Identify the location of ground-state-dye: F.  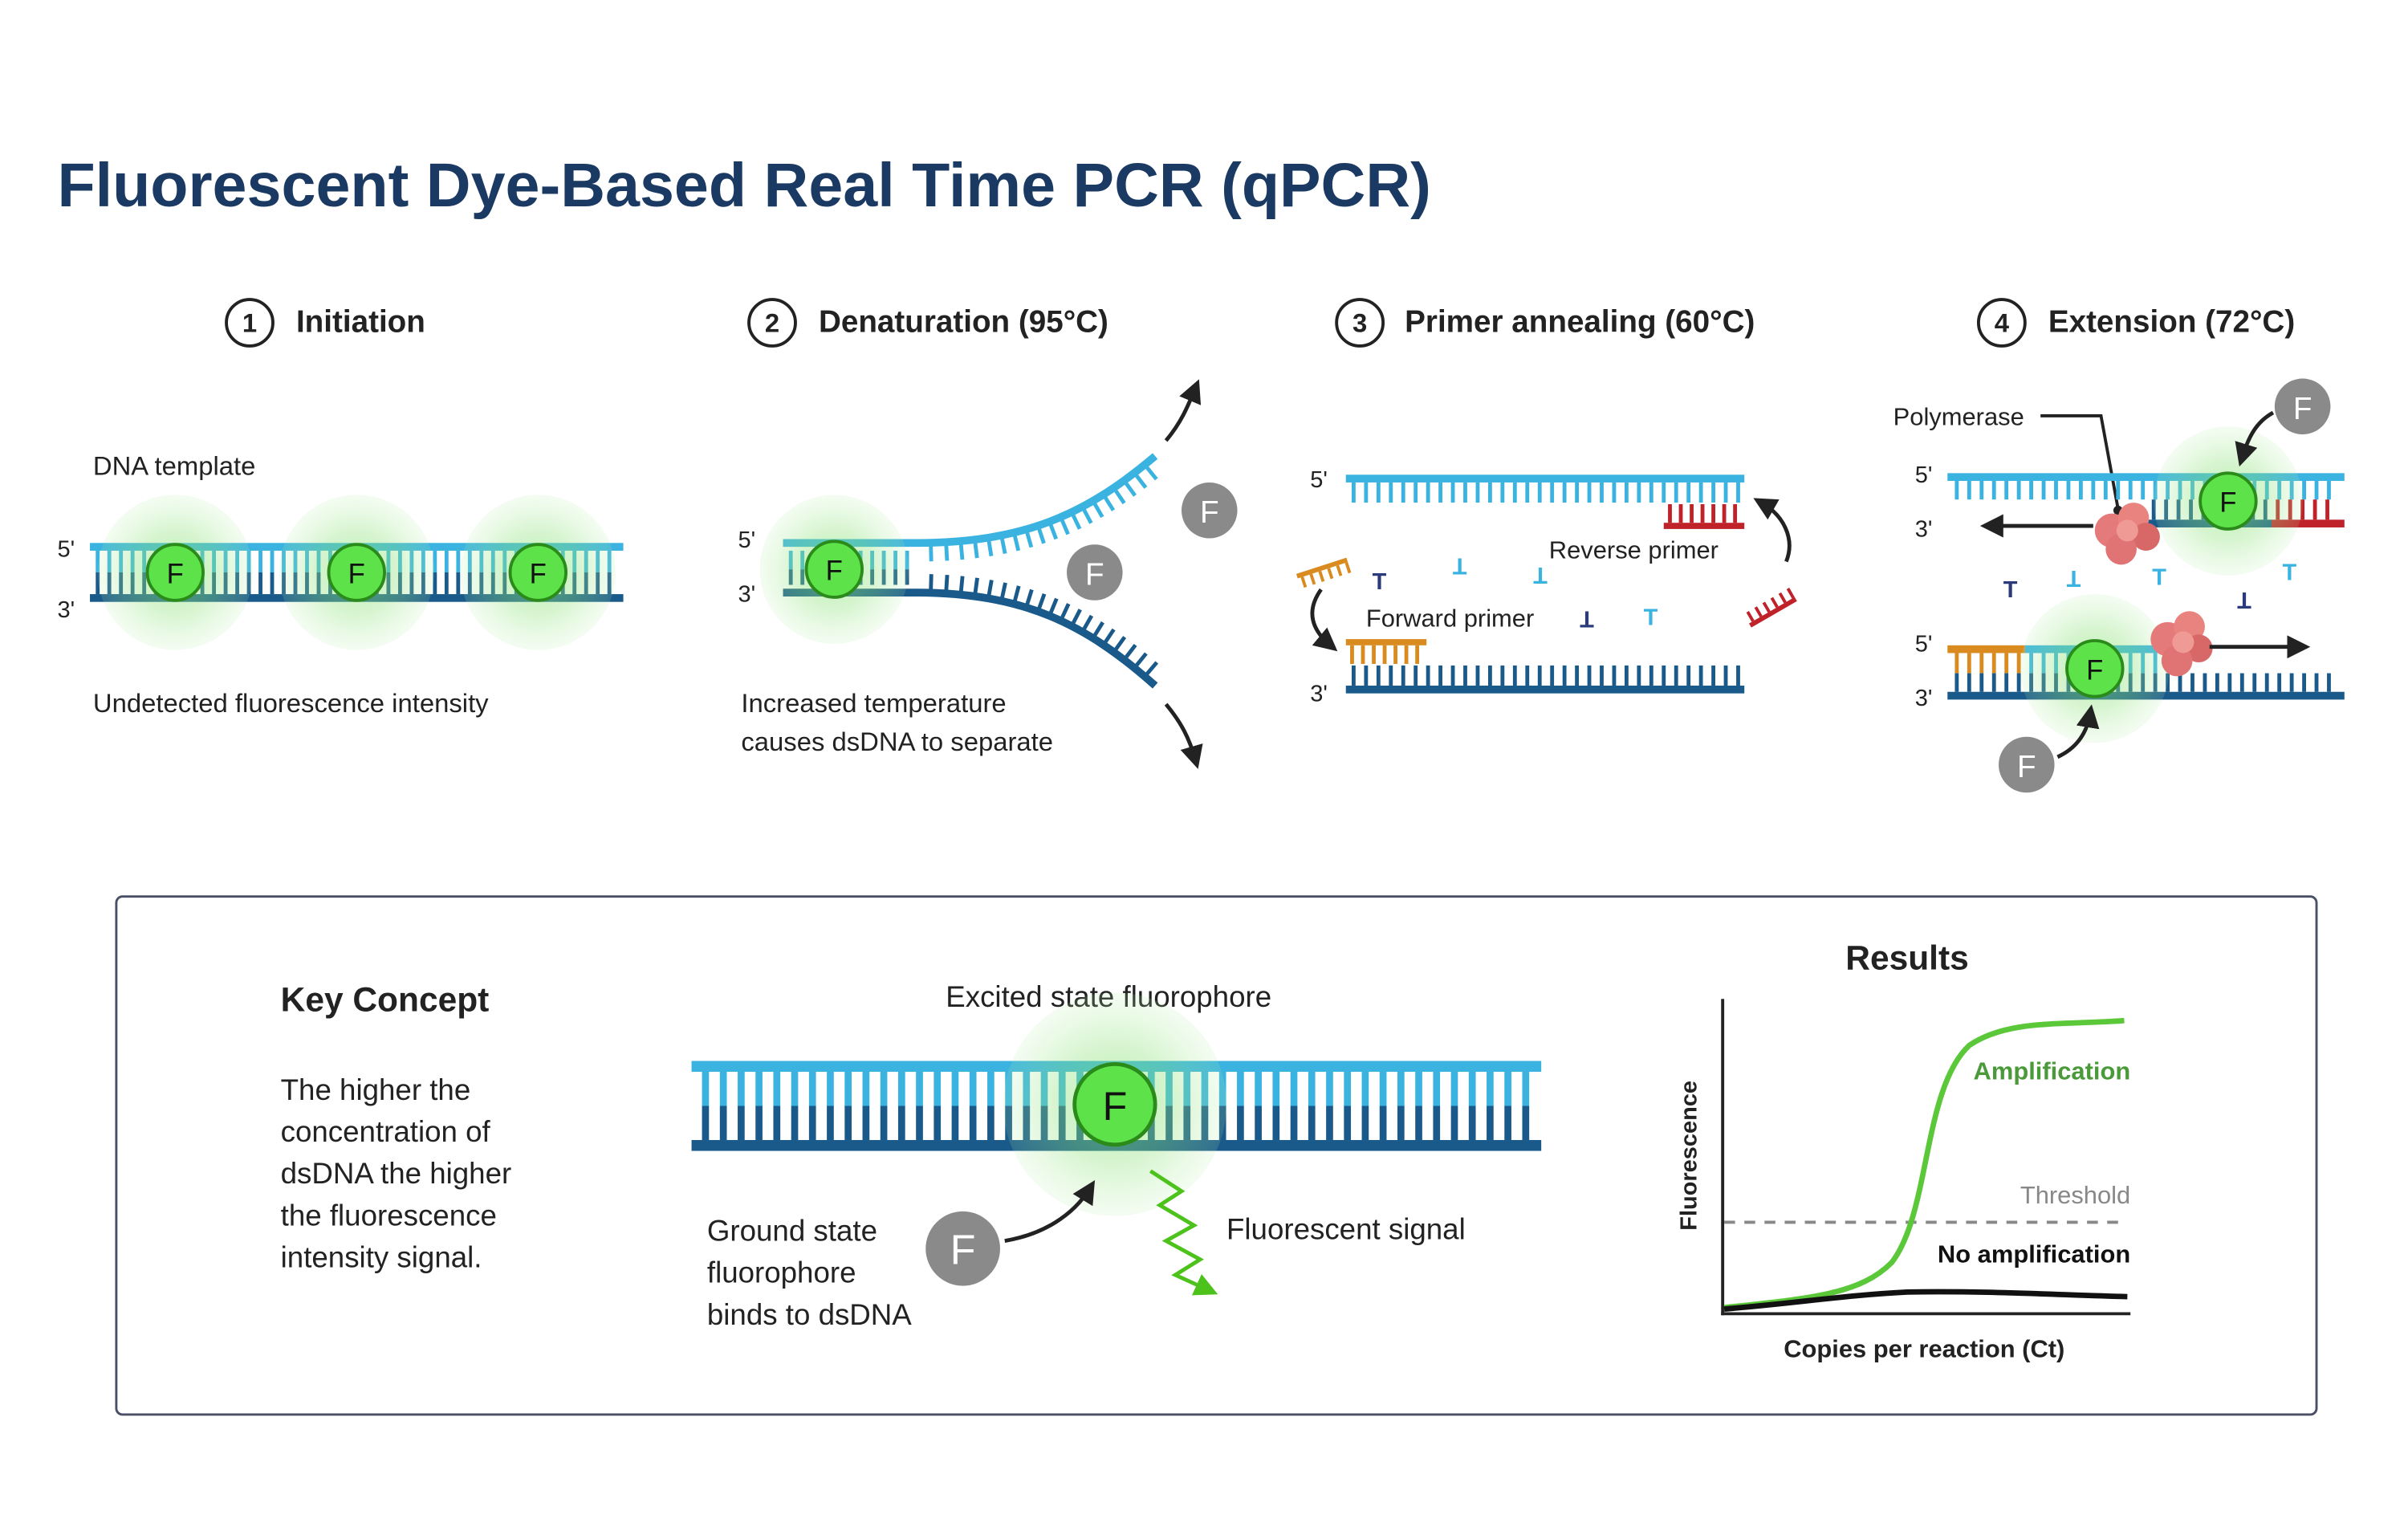
(962, 1248).